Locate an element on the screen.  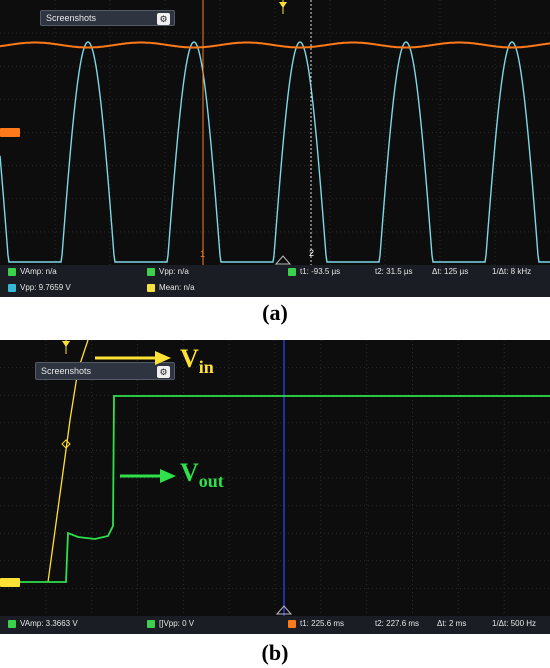
cursor-t1: t1: -93.5 µs is located at coordinates (314, 271).